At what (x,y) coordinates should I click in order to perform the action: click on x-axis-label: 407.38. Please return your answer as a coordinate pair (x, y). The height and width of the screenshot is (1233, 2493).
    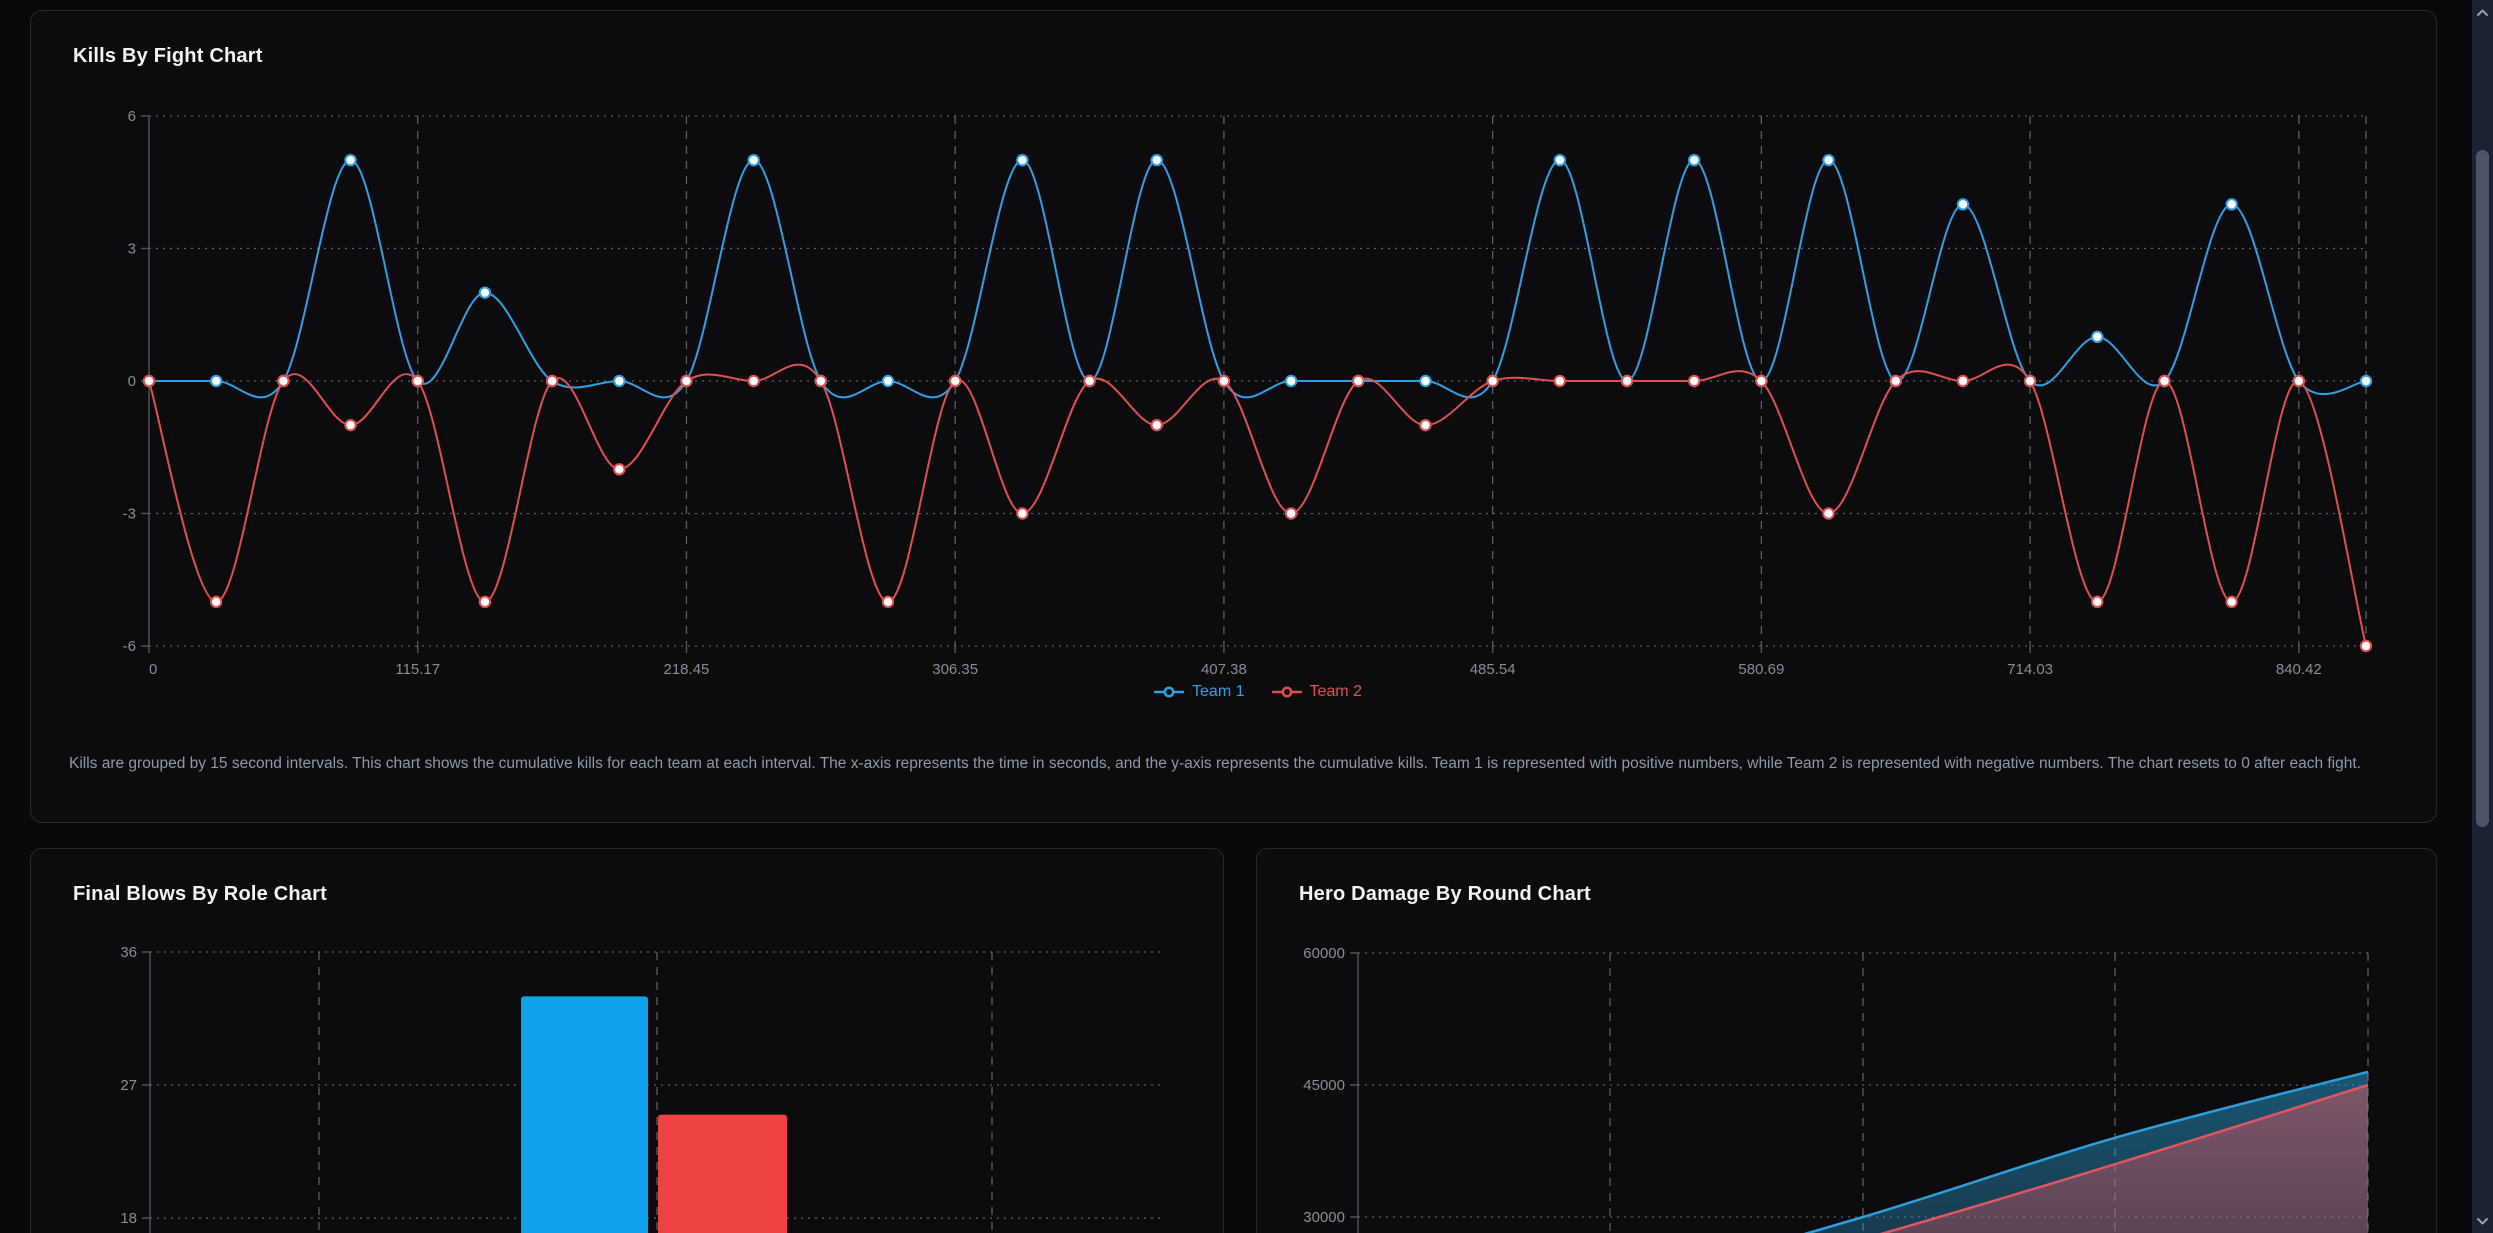
    Looking at the image, I should click on (1224, 669).